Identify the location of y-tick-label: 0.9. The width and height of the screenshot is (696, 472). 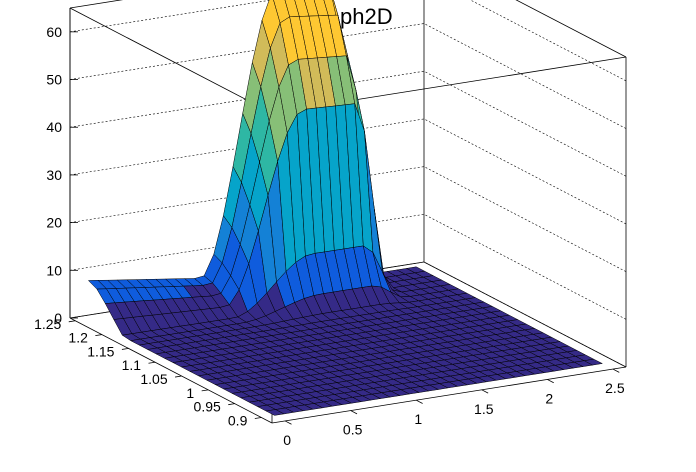
(238, 420).